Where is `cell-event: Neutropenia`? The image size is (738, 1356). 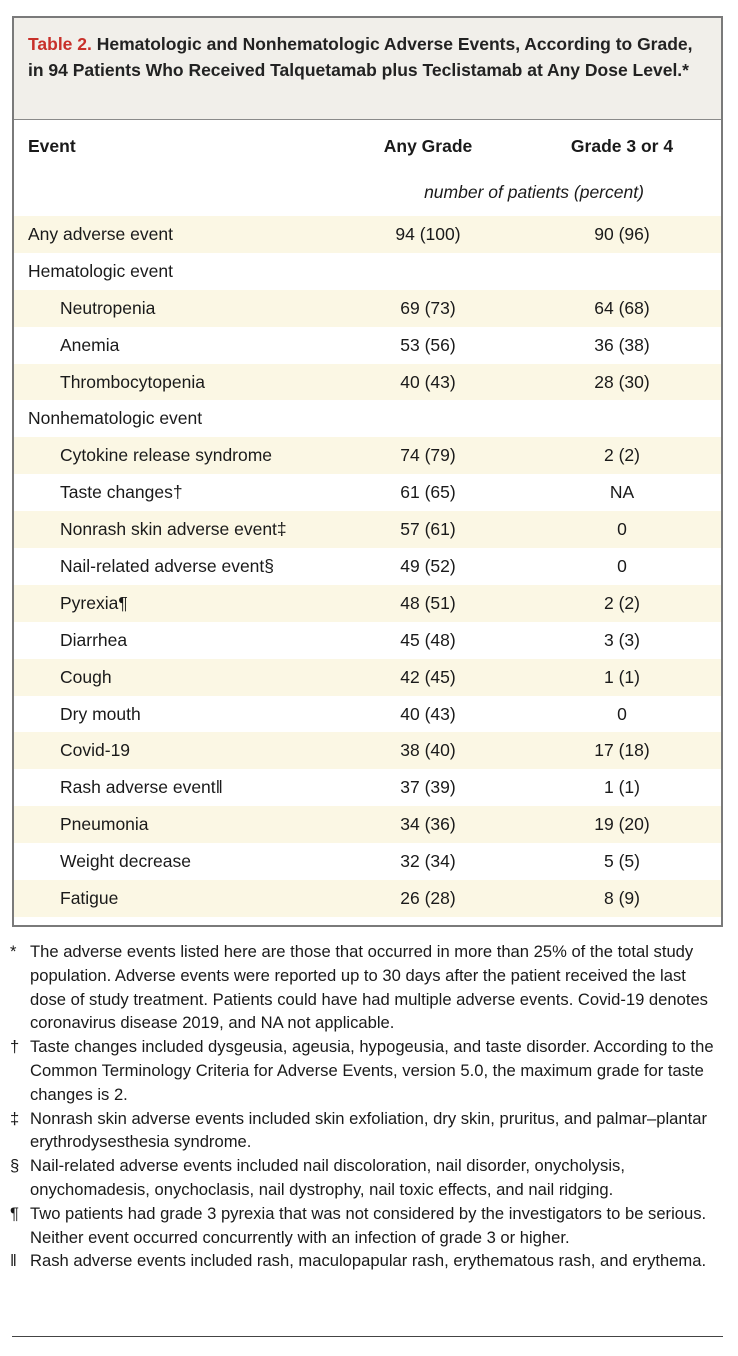 cell-event: Neutropenia is located at coordinates (108, 307).